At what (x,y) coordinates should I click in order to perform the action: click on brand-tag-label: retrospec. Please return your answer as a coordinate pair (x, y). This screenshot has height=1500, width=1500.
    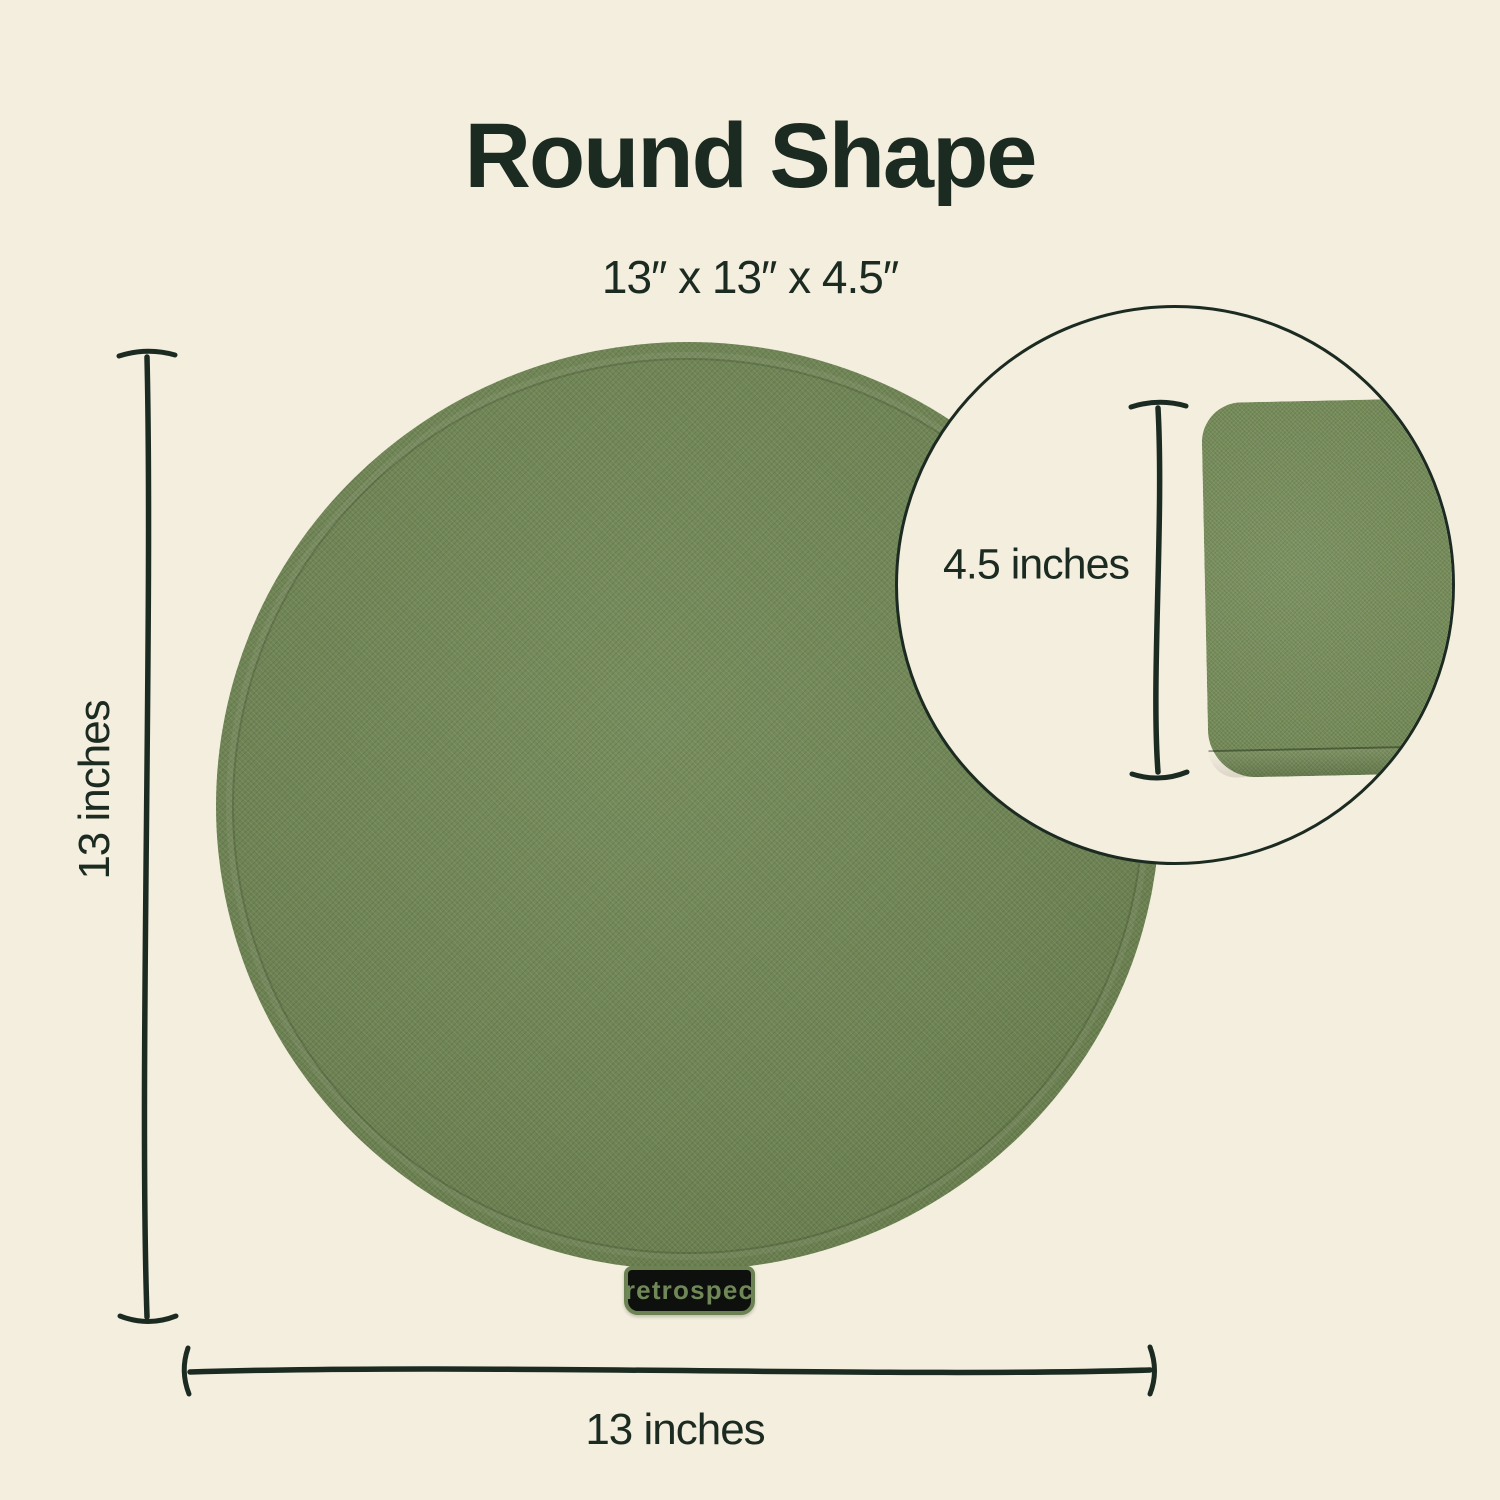
    Looking at the image, I should click on (689, 1290).